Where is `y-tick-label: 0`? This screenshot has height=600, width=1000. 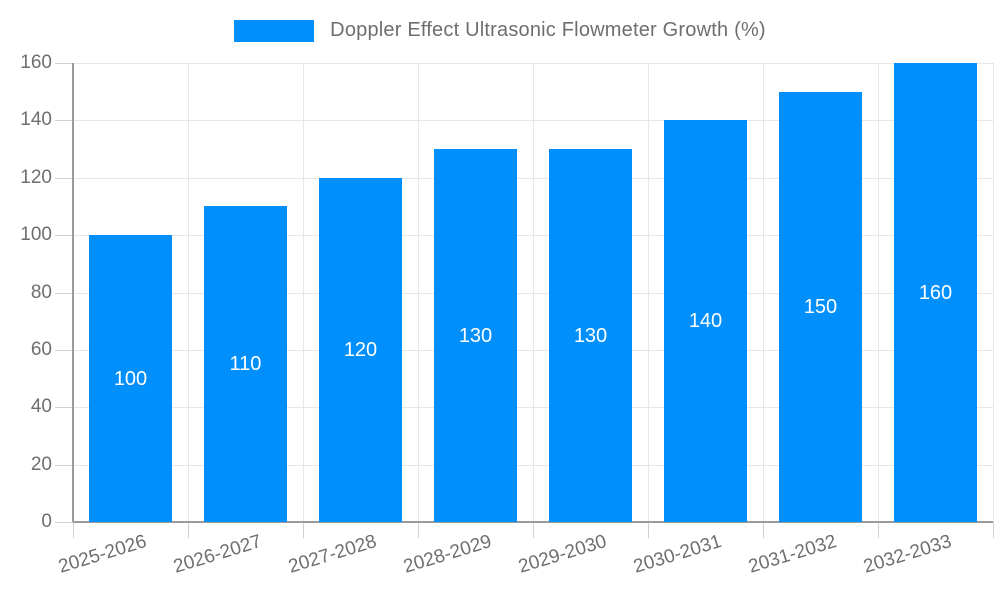
y-tick-label: 0 is located at coordinates (46, 521).